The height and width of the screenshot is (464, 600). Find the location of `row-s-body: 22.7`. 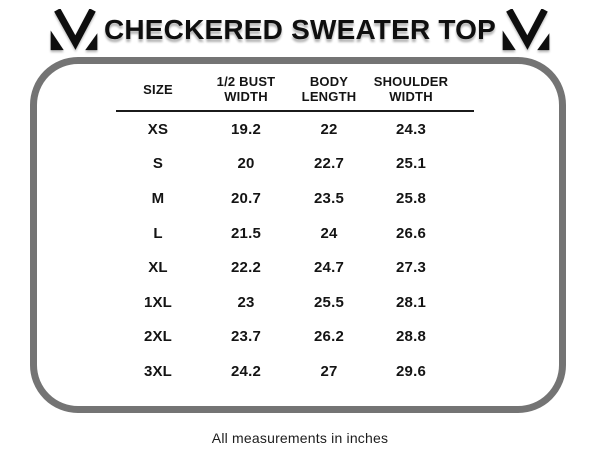

row-s-body: 22.7 is located at coordinates (329, 164).